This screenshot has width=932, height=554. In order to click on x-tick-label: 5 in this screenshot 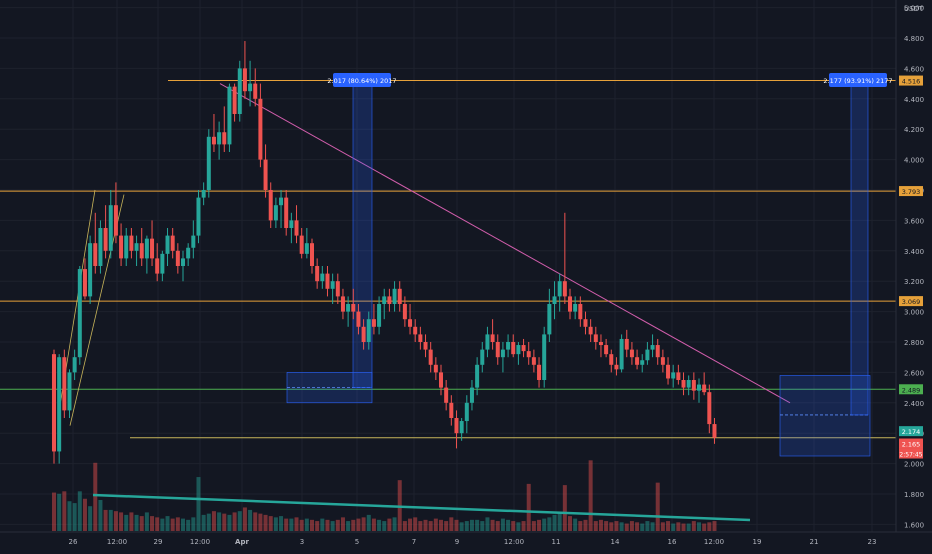, I will do `click(357, 542)`.